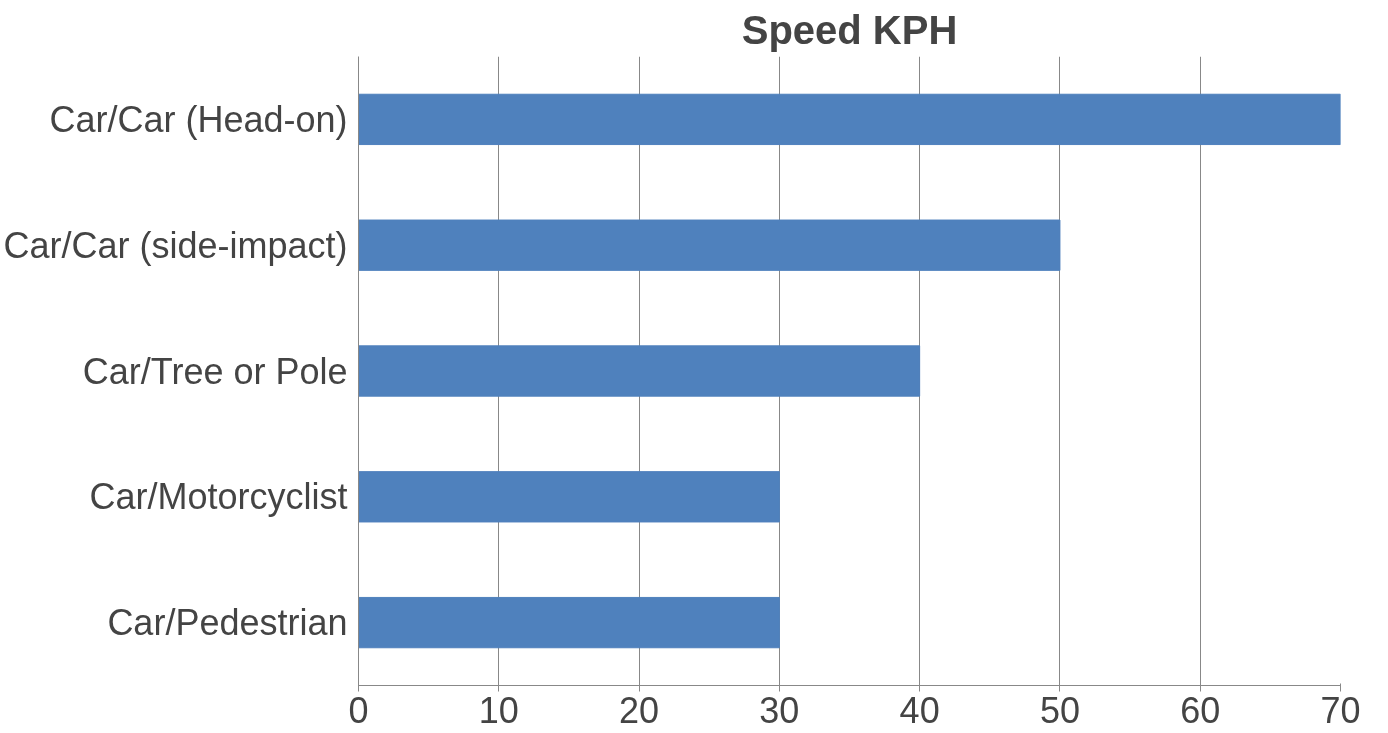  What do you see at coordinates (849, 29) in the screenshot?
I see `chart-title: Speed KPH` at bounding box center [849, 29].